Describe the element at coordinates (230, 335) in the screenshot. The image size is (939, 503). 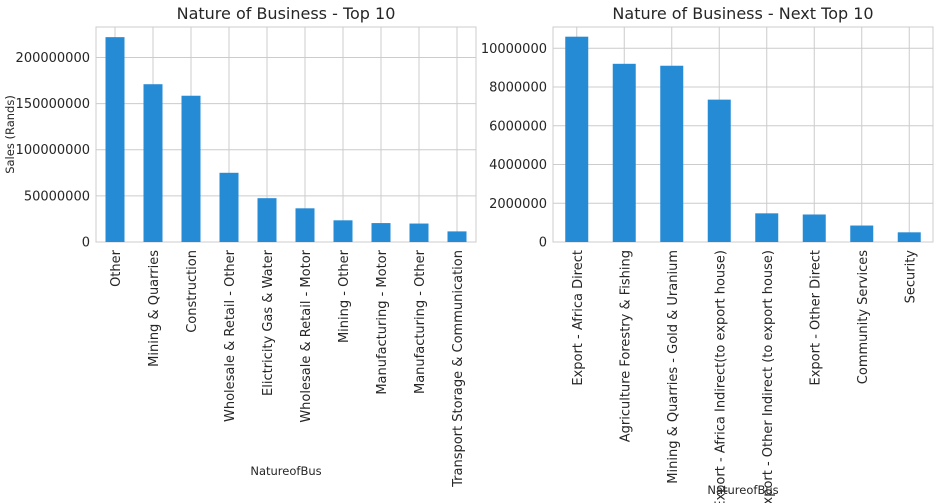
I see `x-tick-label: Wholesale & Retail - Other` at that location.